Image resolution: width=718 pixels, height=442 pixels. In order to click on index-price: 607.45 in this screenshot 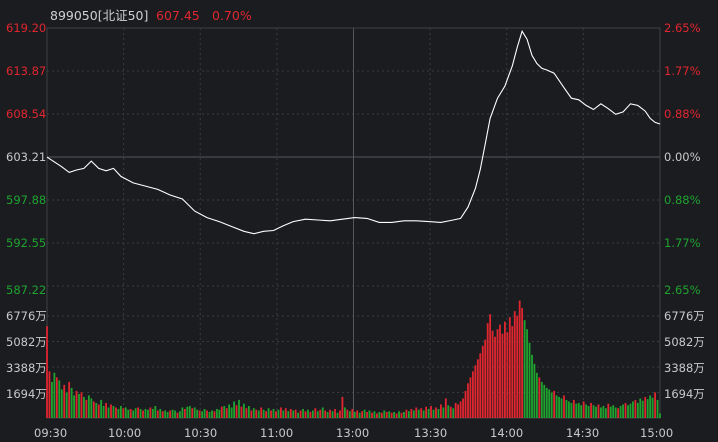, I will do `click(178, 15)`.